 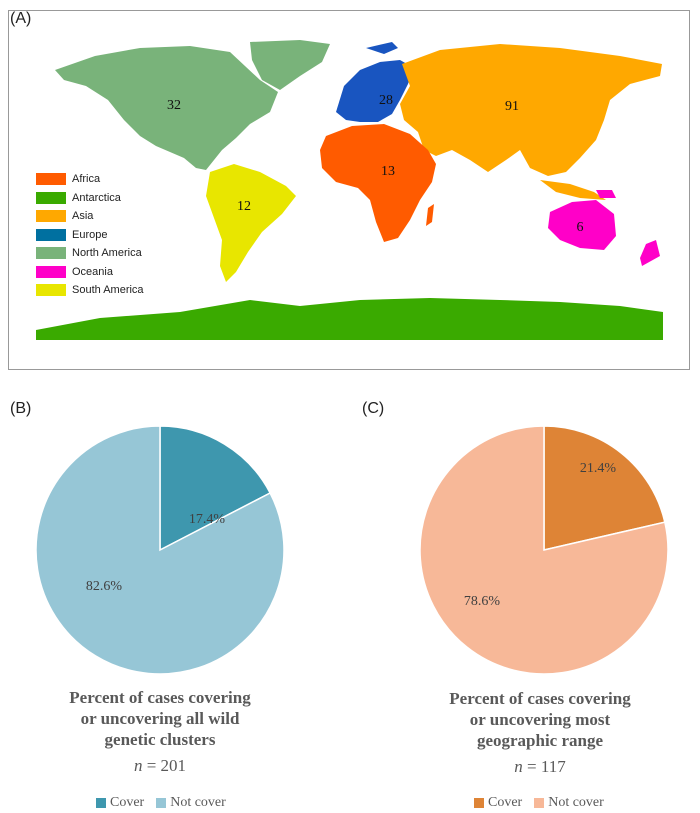 What do you see at coordinates (83, 216) in the screenshot?
I see `legend-label: Asia` at bounding box center [83, 216].